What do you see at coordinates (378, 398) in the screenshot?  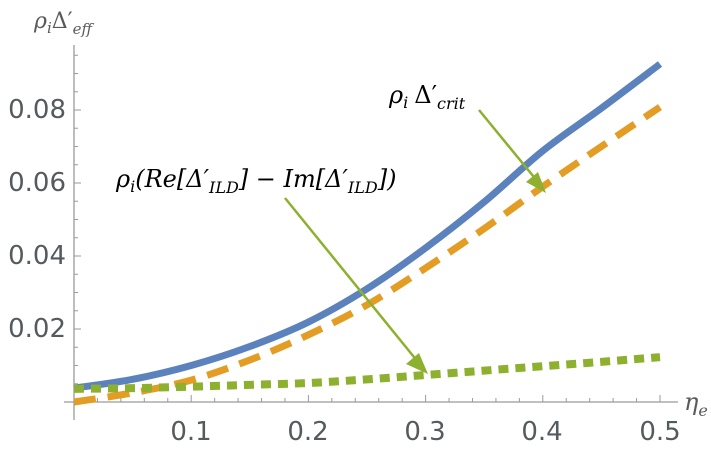 I see `x-axis-ticks` at bounding box center [378, 398].